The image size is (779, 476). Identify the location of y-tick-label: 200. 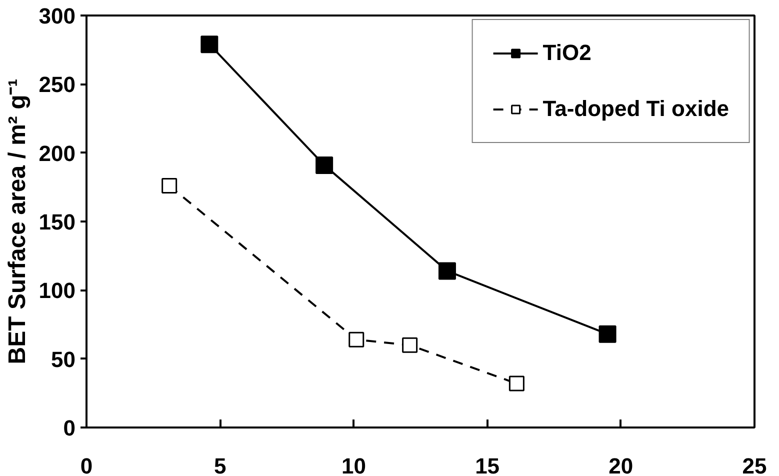
(57, 153).